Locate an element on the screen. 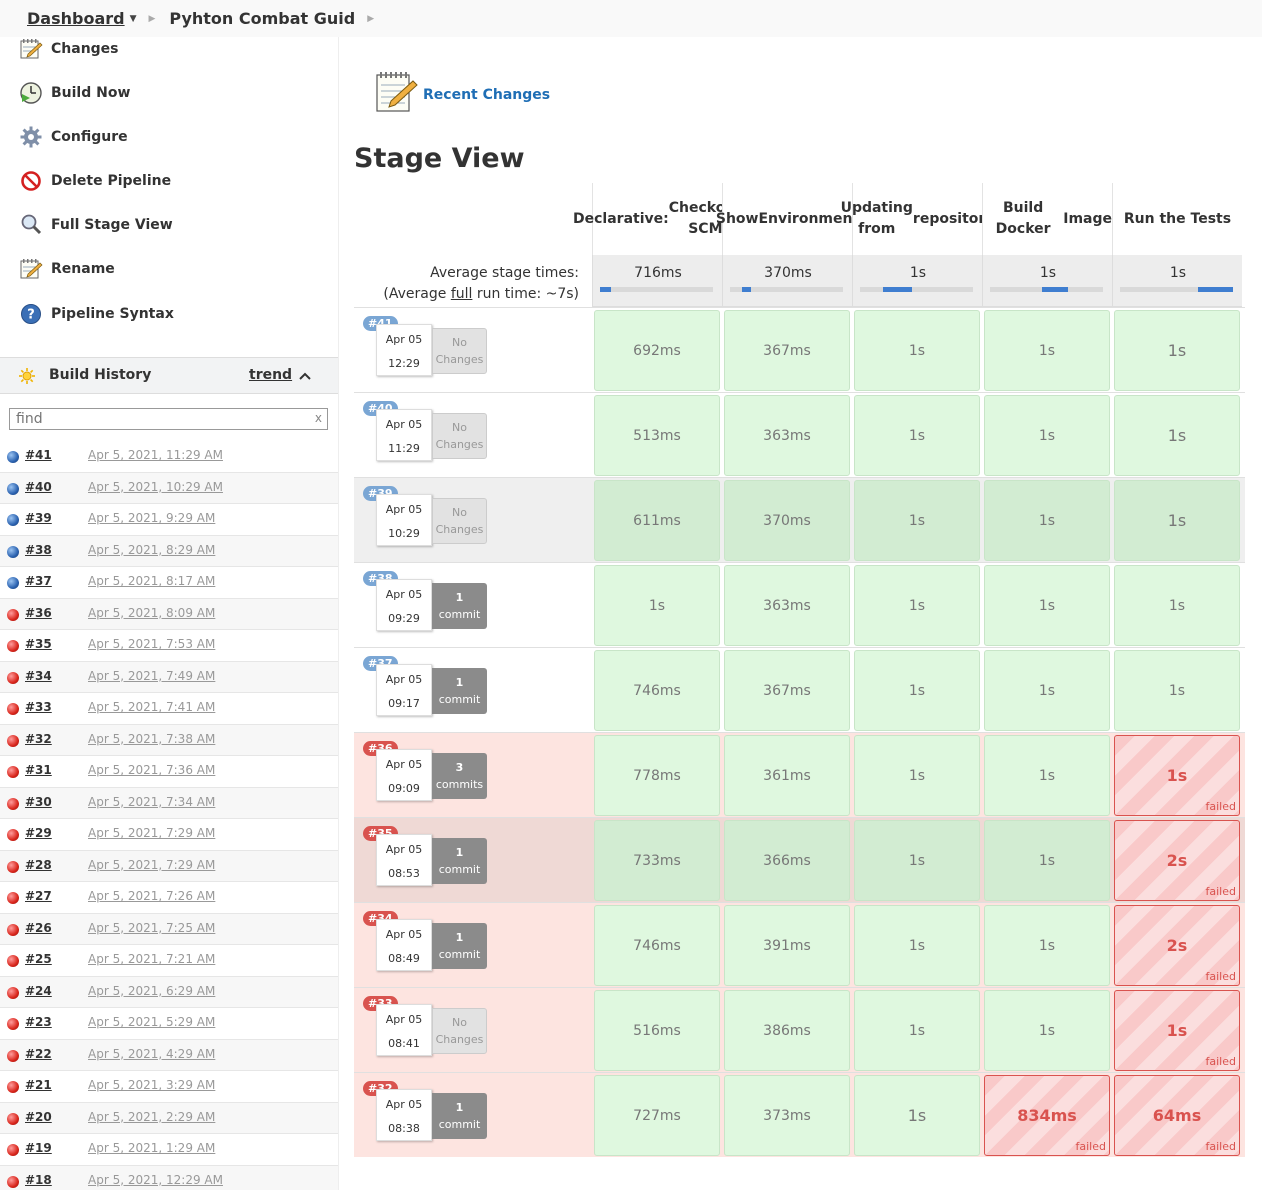  stage-cell: 834ms failed is located at coordinates (1047, 1115).